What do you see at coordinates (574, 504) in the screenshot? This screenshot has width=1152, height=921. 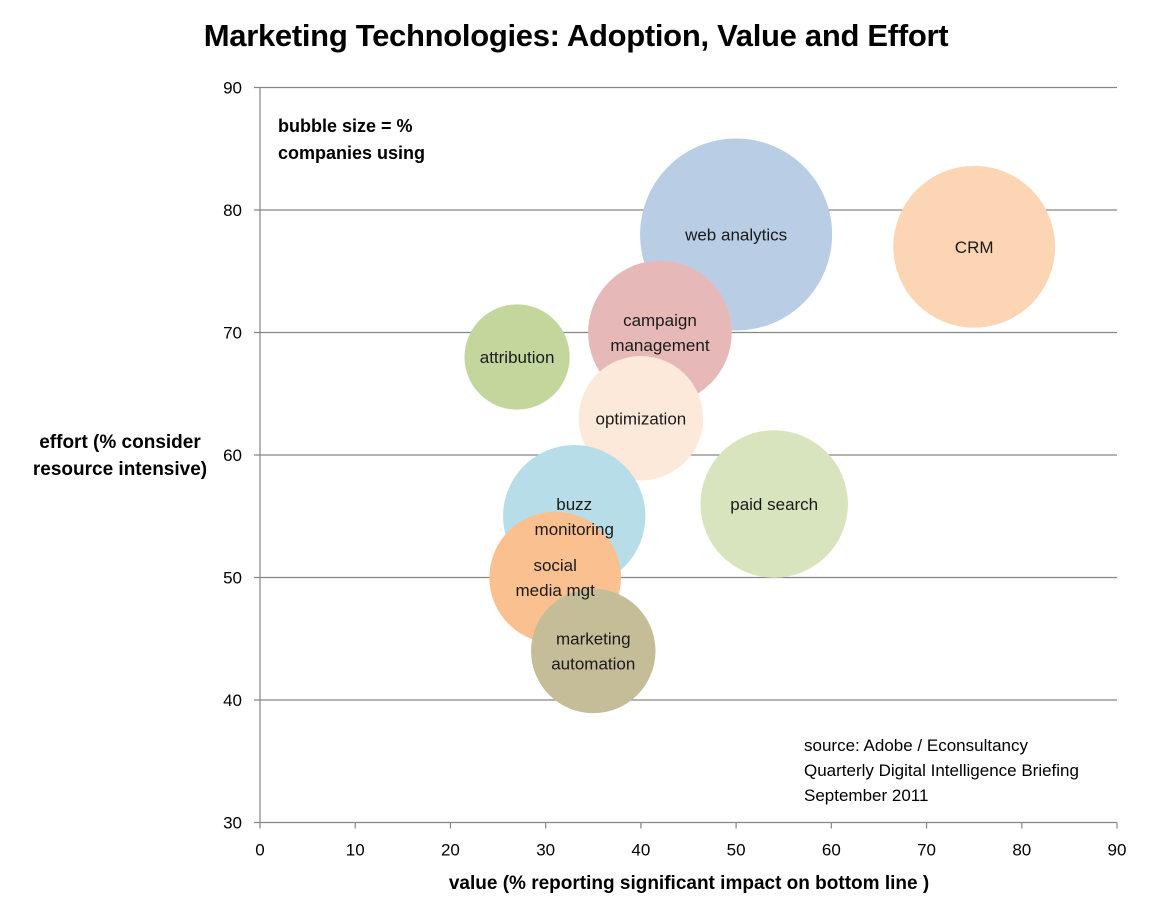 I see `bubble-label: buzz` at bounding box center [574, 504].